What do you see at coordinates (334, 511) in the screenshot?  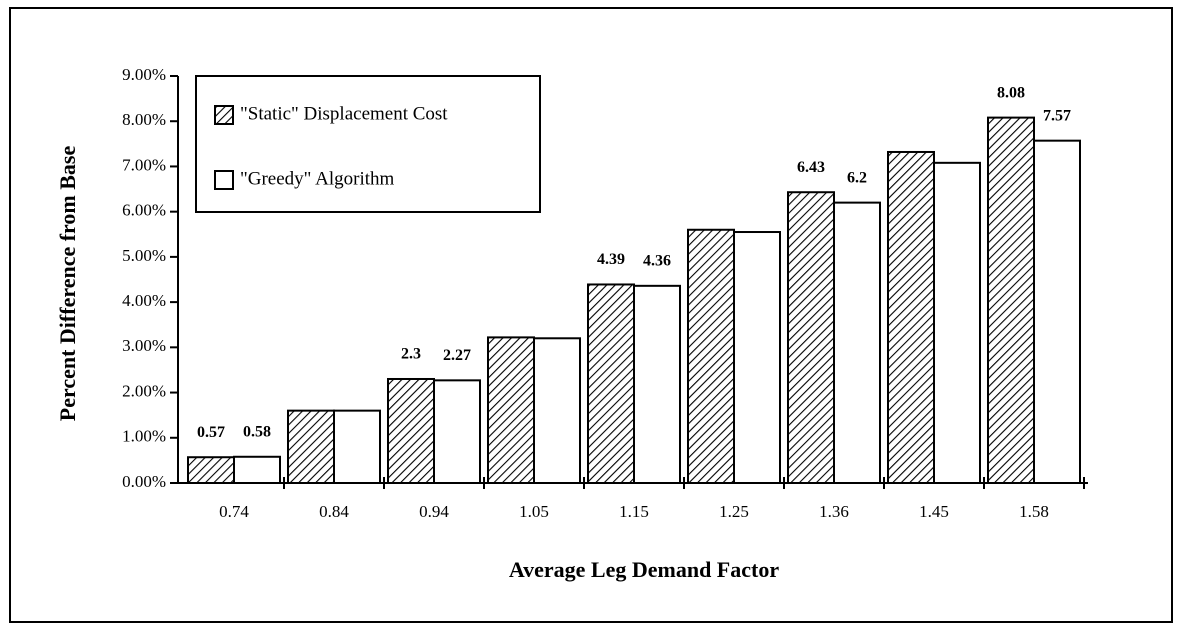 I see `x-tick-label: 0.84` at bounding box center [334, 511].